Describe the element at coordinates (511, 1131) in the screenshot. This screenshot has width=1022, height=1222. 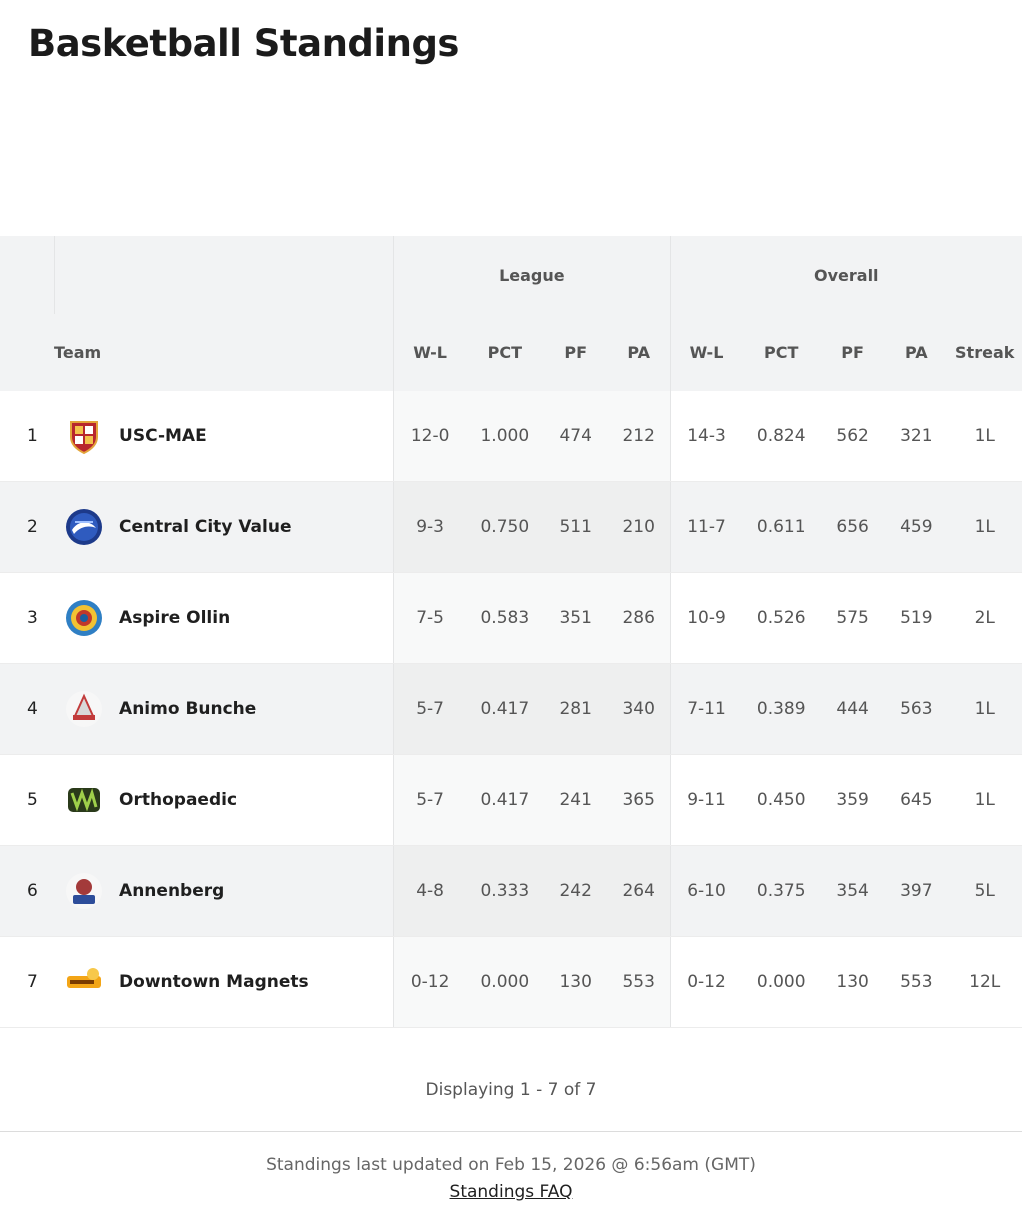
I see `footer-divider` at that location.